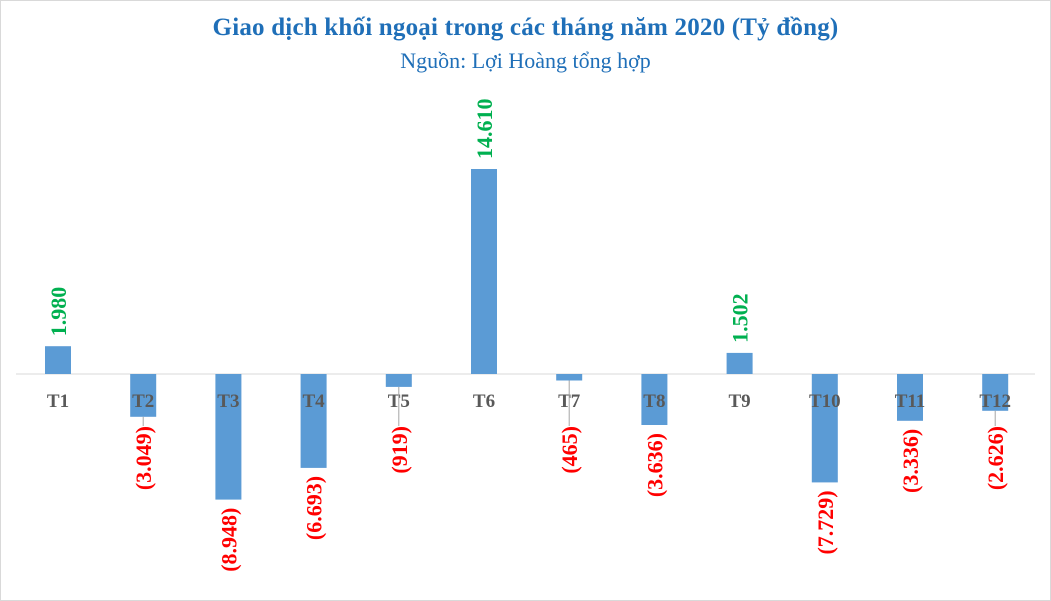 This screenshot has height=601, width=1051. I want to click on category-tick-label: T6, so click(484, 401).